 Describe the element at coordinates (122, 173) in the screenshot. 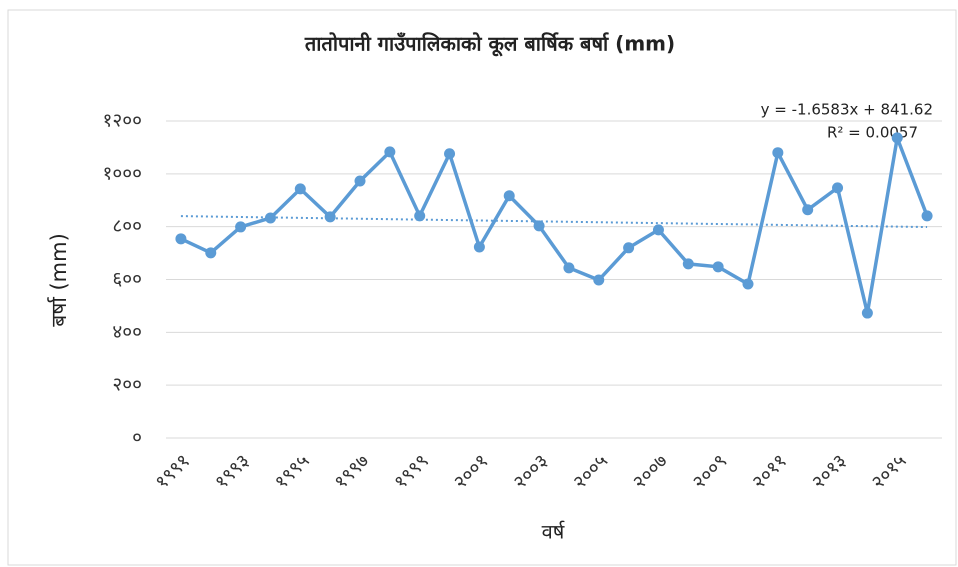

I see `y-tick-label: १०००` at that location.